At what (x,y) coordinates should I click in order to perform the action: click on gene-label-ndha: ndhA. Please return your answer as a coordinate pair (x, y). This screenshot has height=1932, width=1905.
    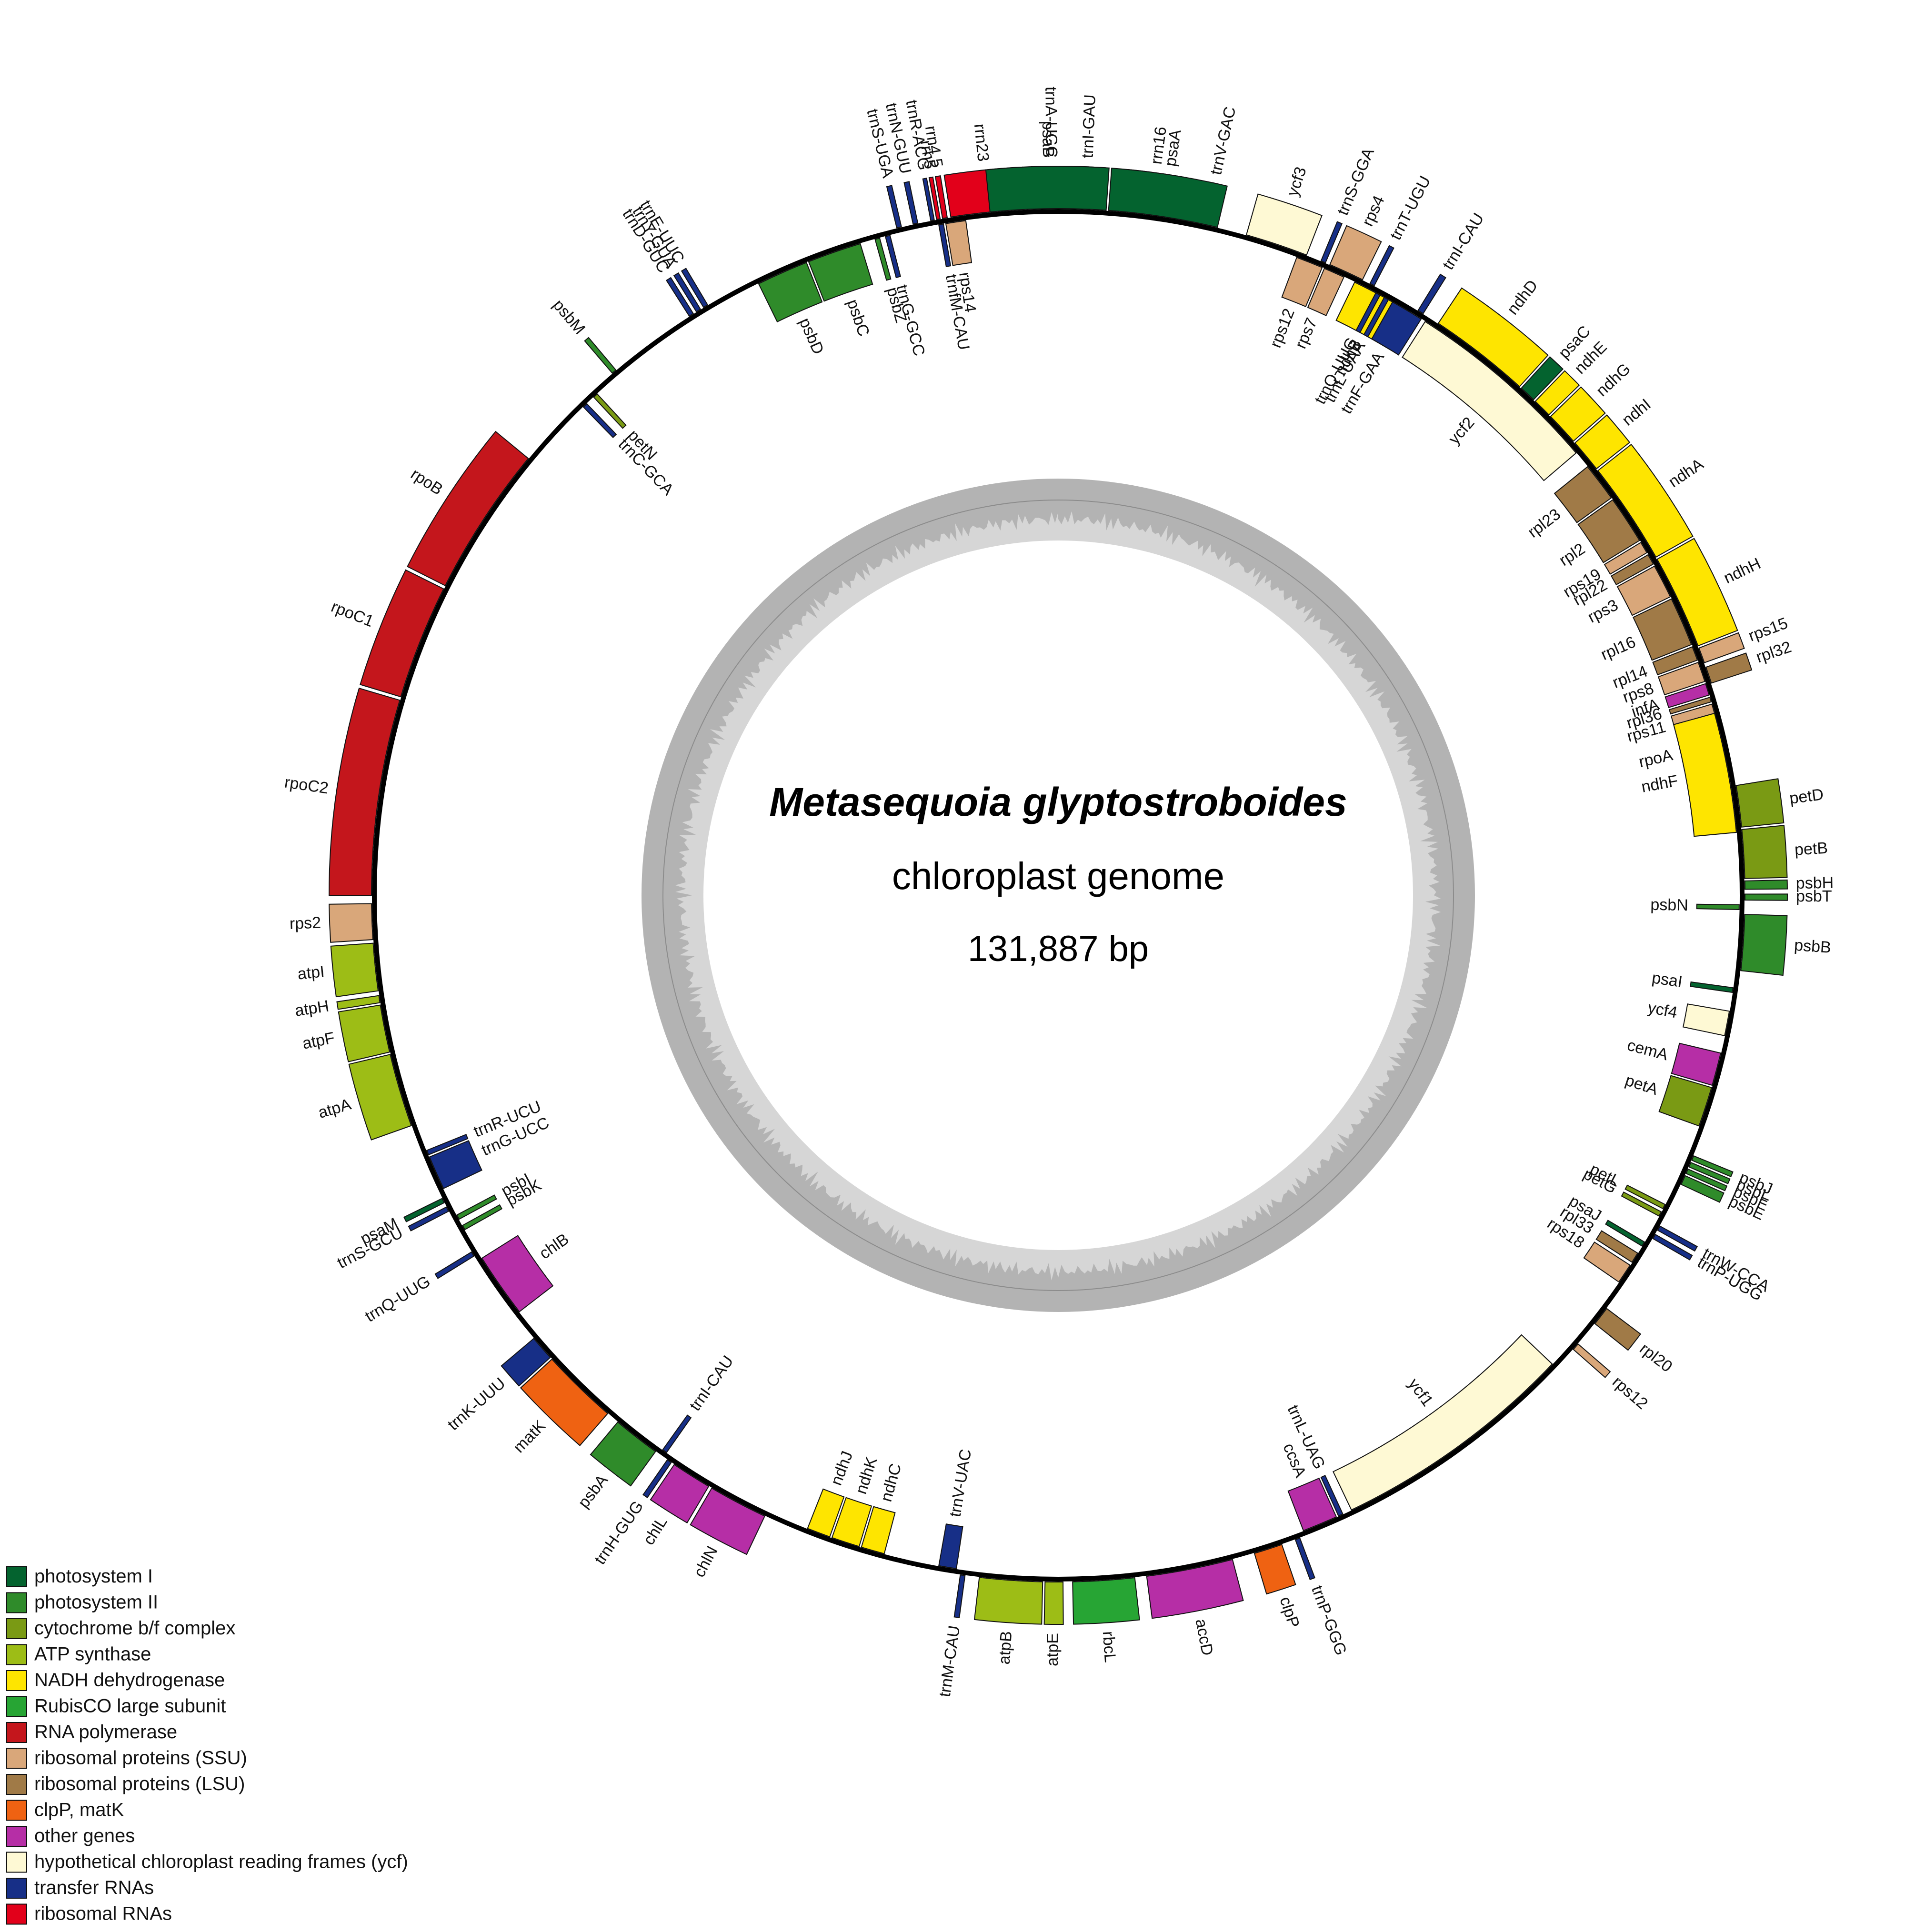
    Looking at the image, I should click on (1686, 473).